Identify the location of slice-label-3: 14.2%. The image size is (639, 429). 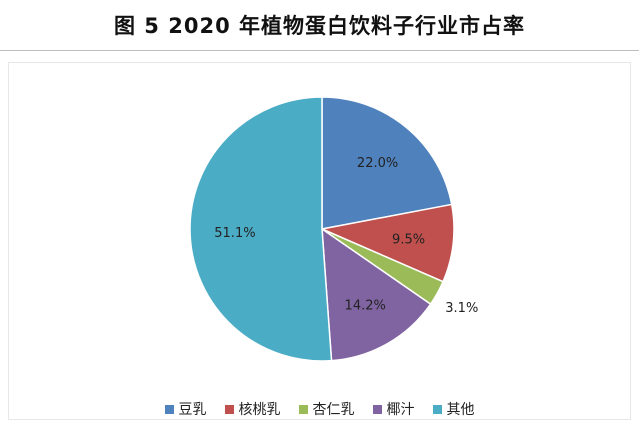
(365, 306).